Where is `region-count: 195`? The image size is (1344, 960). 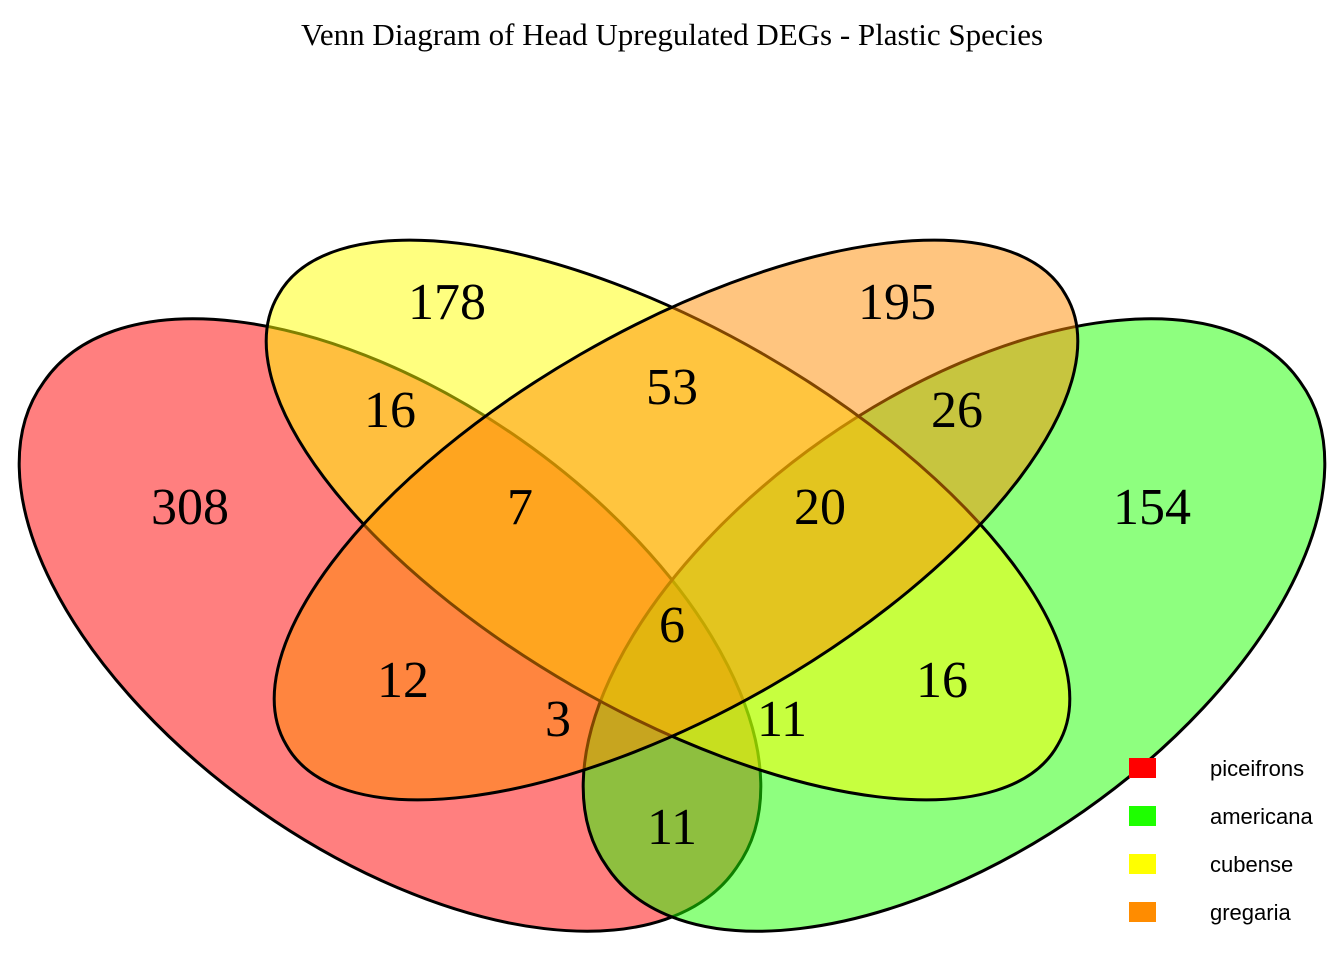 region-count: 195 is located at coordinates (897, 302).